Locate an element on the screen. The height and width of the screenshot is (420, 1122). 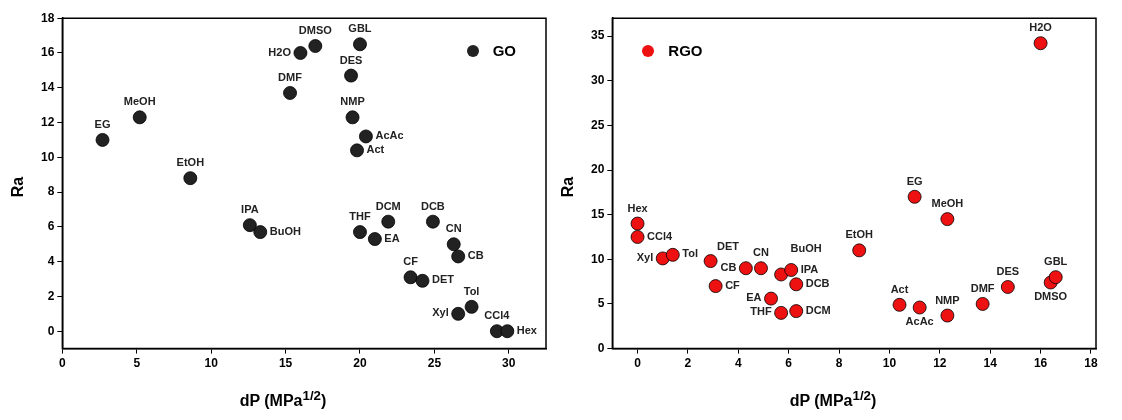
annotation: Tol is located at coordinates (690, 253).